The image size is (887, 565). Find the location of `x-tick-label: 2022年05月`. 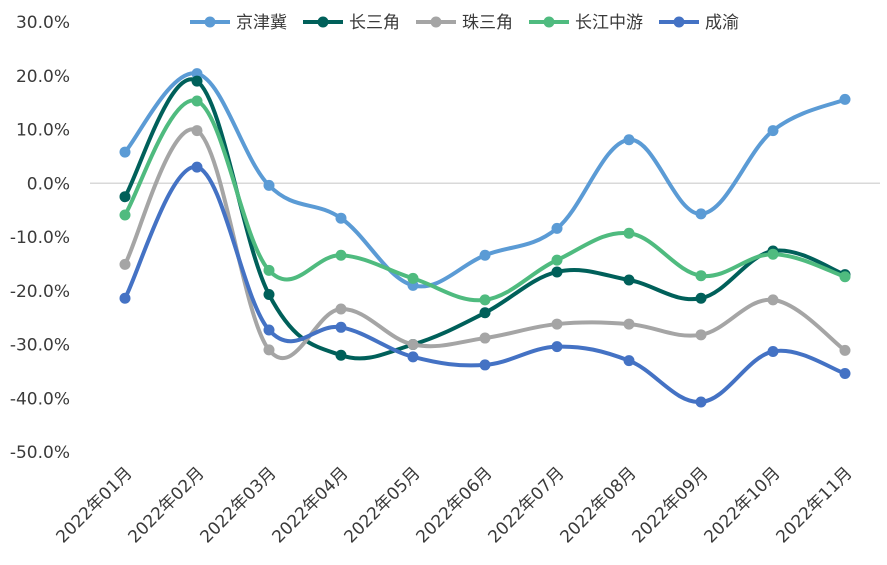

x-tick-label: 2022年05月 is located at coordinates (382, 505).